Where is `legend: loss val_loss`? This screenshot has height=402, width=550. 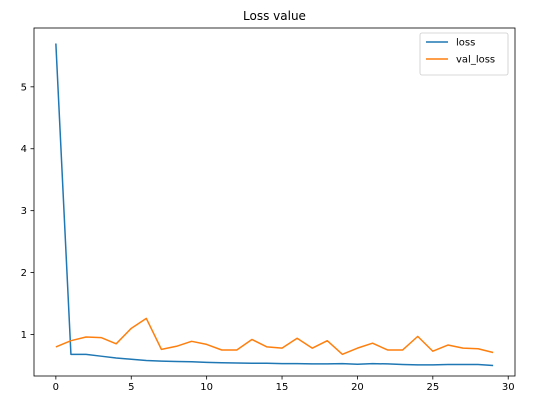 legend: loss val_loss is located at coordinates (464, 54).